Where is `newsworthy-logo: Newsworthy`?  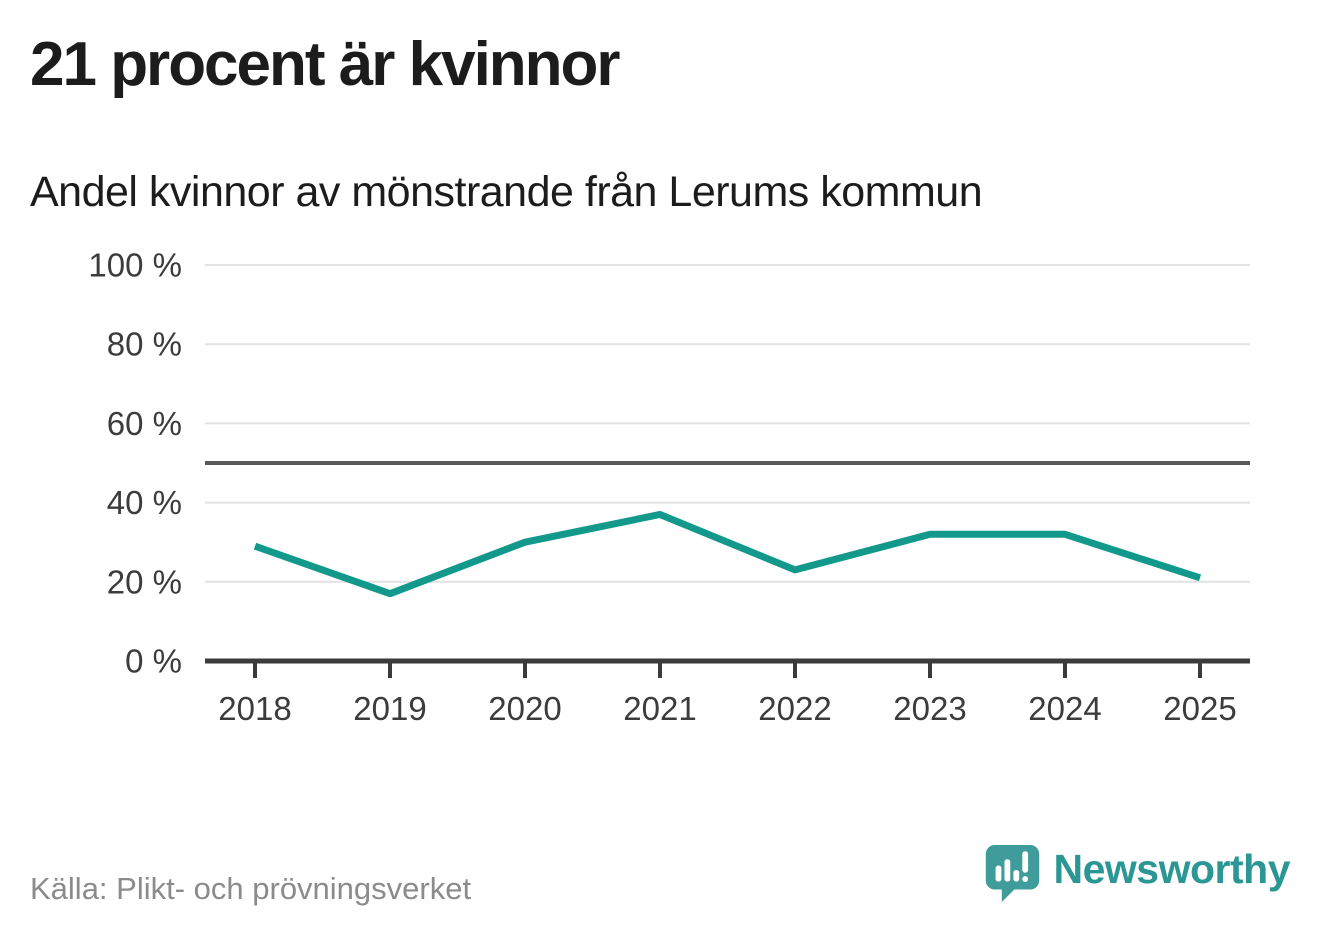
newsworthy-logo: Newsworthy is located at coordinates (1137, 873).